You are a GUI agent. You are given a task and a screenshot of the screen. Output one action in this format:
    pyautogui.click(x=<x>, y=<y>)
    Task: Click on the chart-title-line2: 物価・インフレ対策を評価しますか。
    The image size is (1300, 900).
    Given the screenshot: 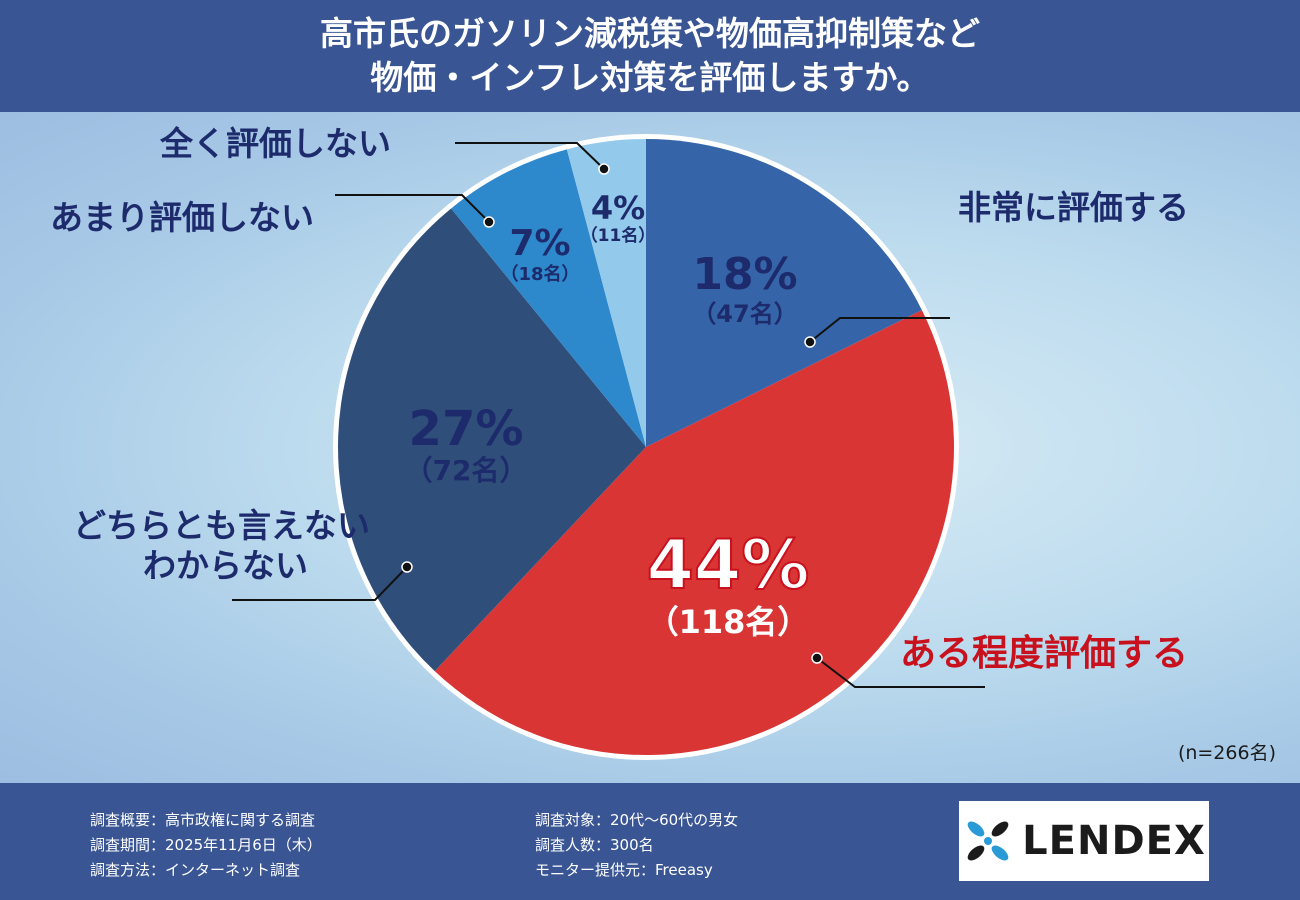 What is the action you would take?
    pyautogui.click(x=650, y=77)
    